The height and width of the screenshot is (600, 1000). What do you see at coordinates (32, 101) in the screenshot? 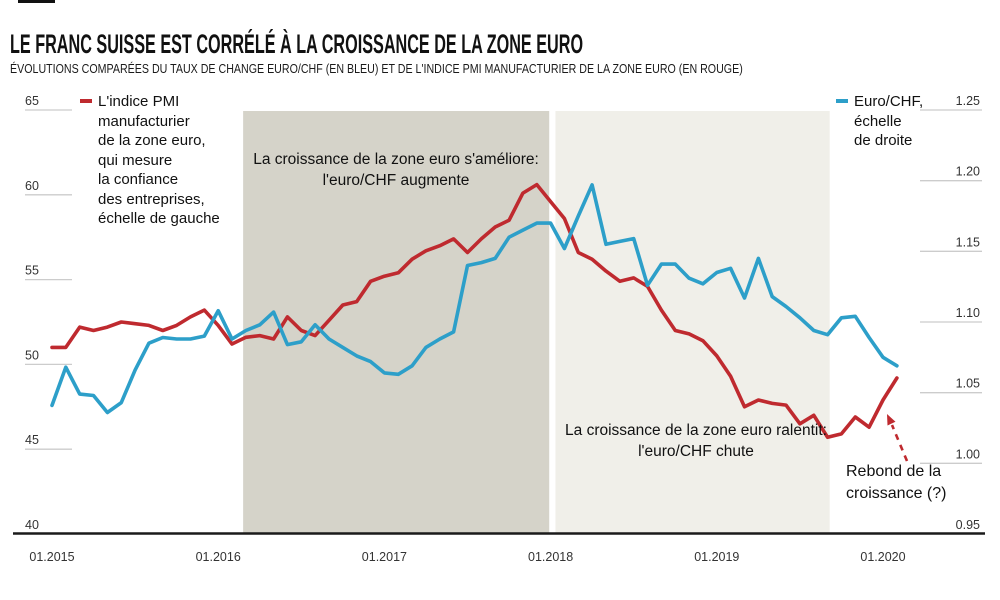
I see `left-axis-tick-label: 65` at bounding box center [32, 101].